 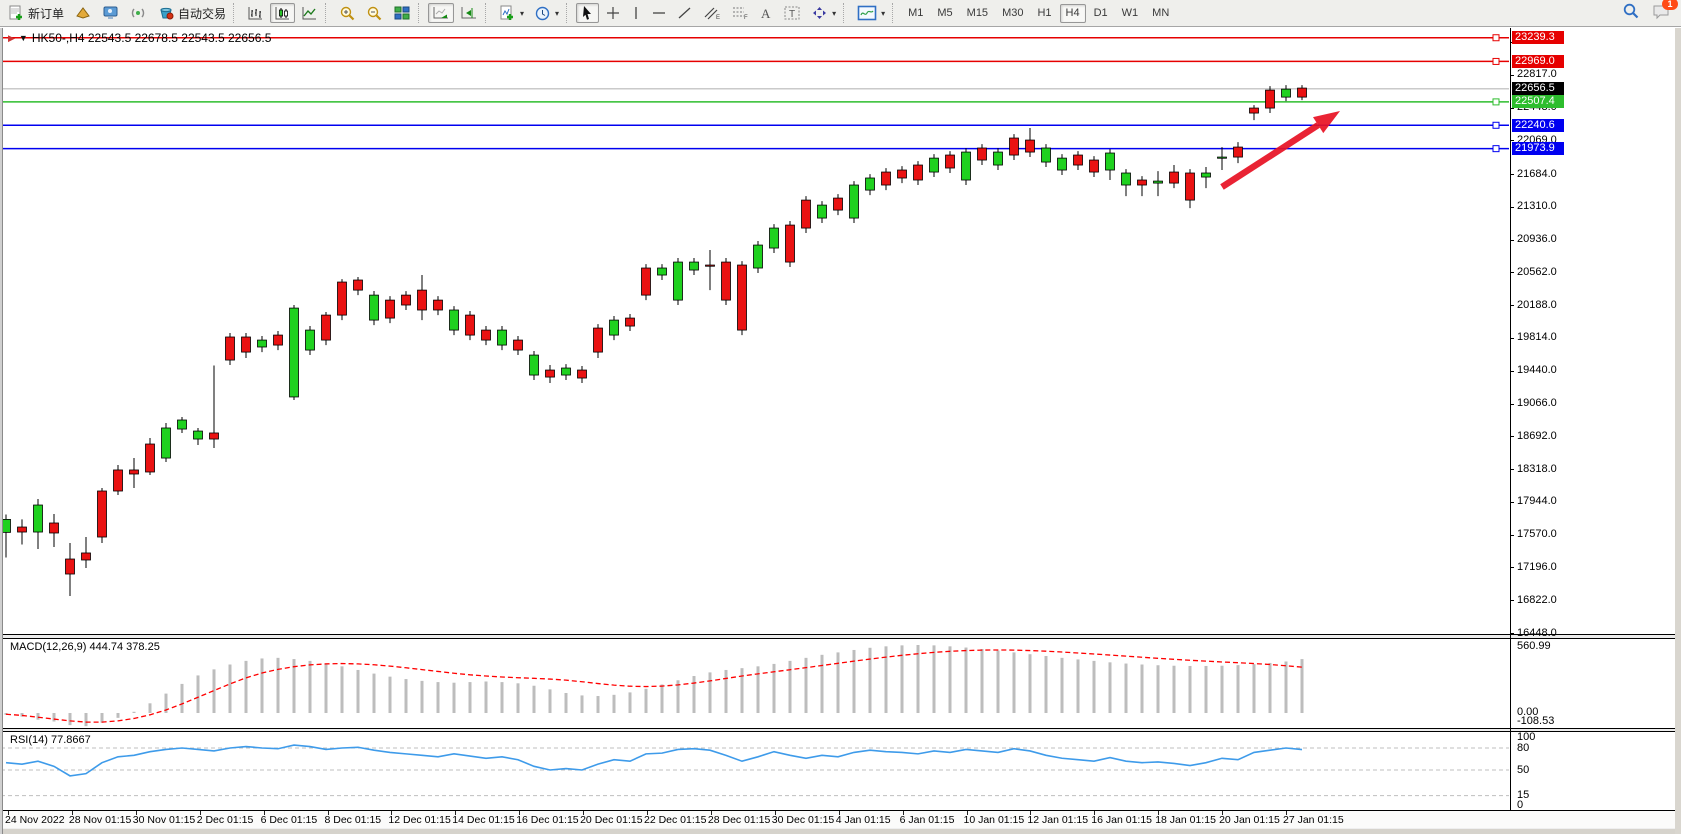 I want to click on chart-shift-button, so click(x=469, y=13).